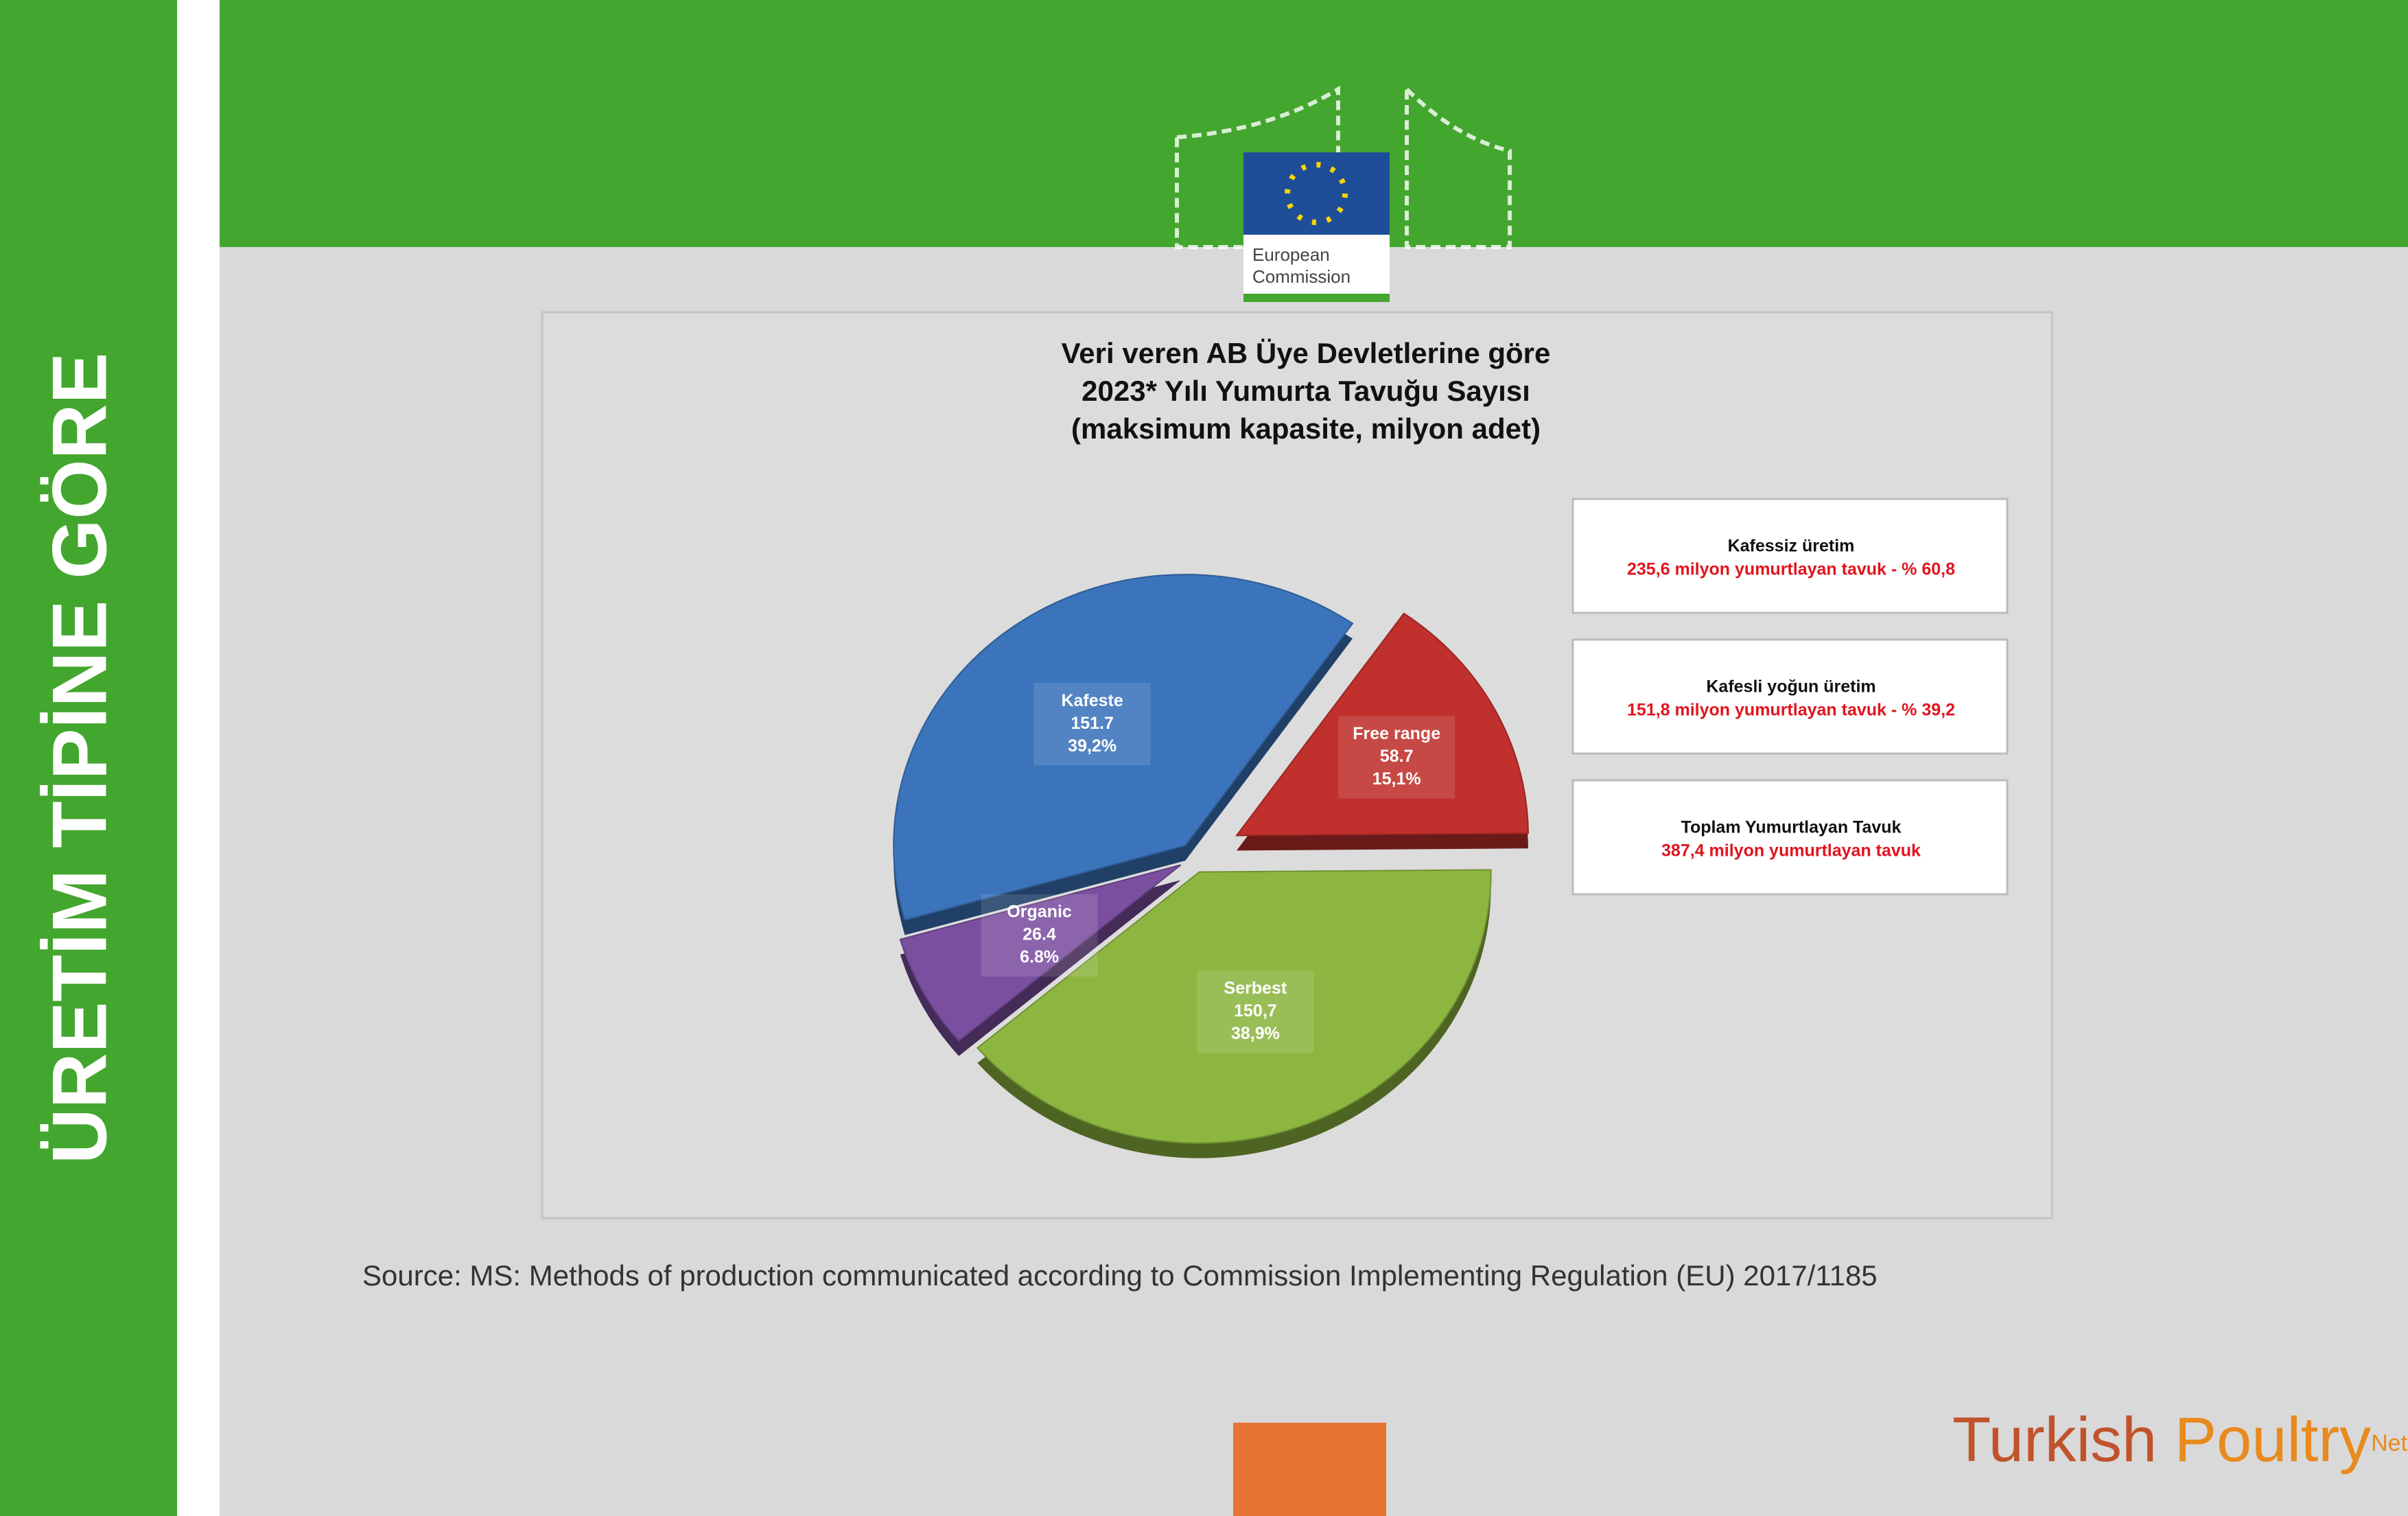  What do you see at coordinates (1039, 958) in the screenshot?
I see `slice-label: 6.8%` at bounding box center [1039, 958].